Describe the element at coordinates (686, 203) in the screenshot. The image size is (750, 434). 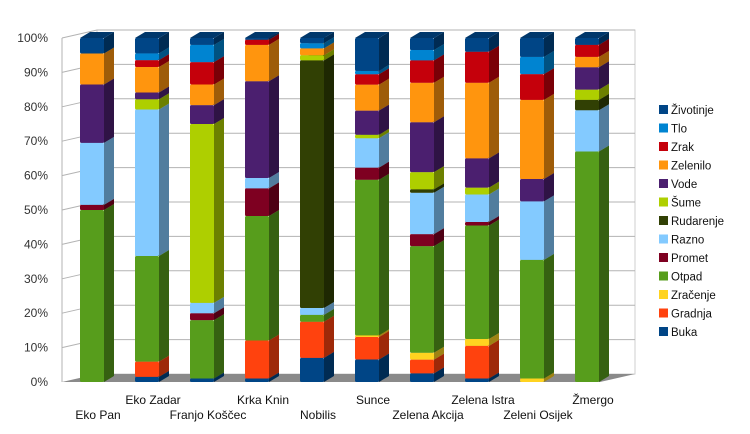
I see `legend-label: Šume` at that location.